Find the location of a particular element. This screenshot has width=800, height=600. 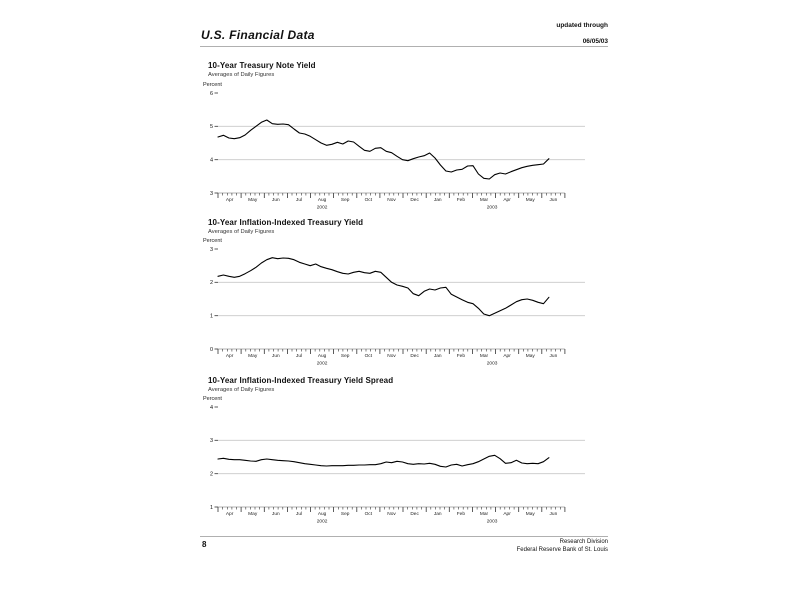

svg-text: 5 is located at coordinates (211, 127).